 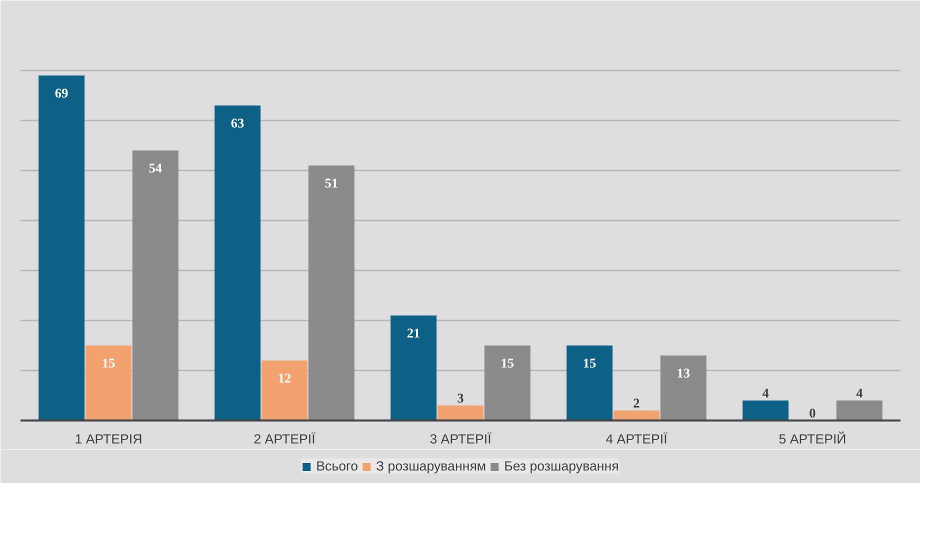 I want to click on x-tick-label: 1 АРТЕРІЯ, so click(x=108, y=439).